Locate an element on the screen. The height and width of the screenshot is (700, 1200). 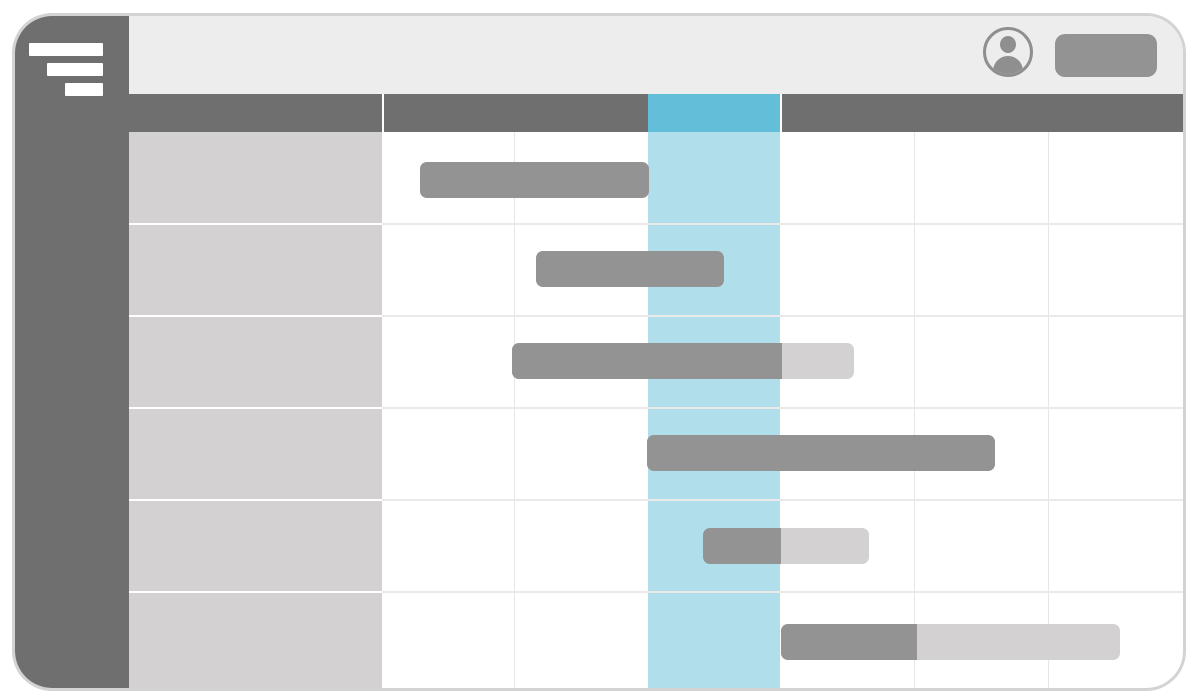
stacked-bars-logo-icon is located at coordinates (68, 70).